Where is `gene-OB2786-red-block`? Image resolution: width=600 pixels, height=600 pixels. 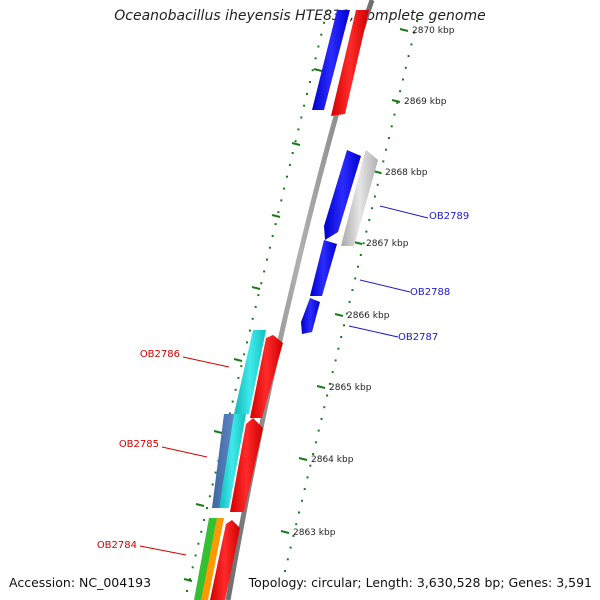 gene-OB2786-red-block is located at coordinates (266, 376).